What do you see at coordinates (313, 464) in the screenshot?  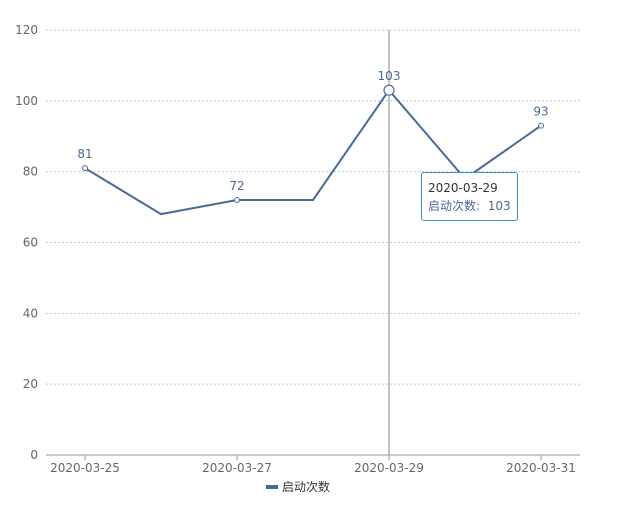 I see `x-axis: 2020-03-25 2020-03-27 2020-03-29 2020-03-31` at bounding box center [313, 464].